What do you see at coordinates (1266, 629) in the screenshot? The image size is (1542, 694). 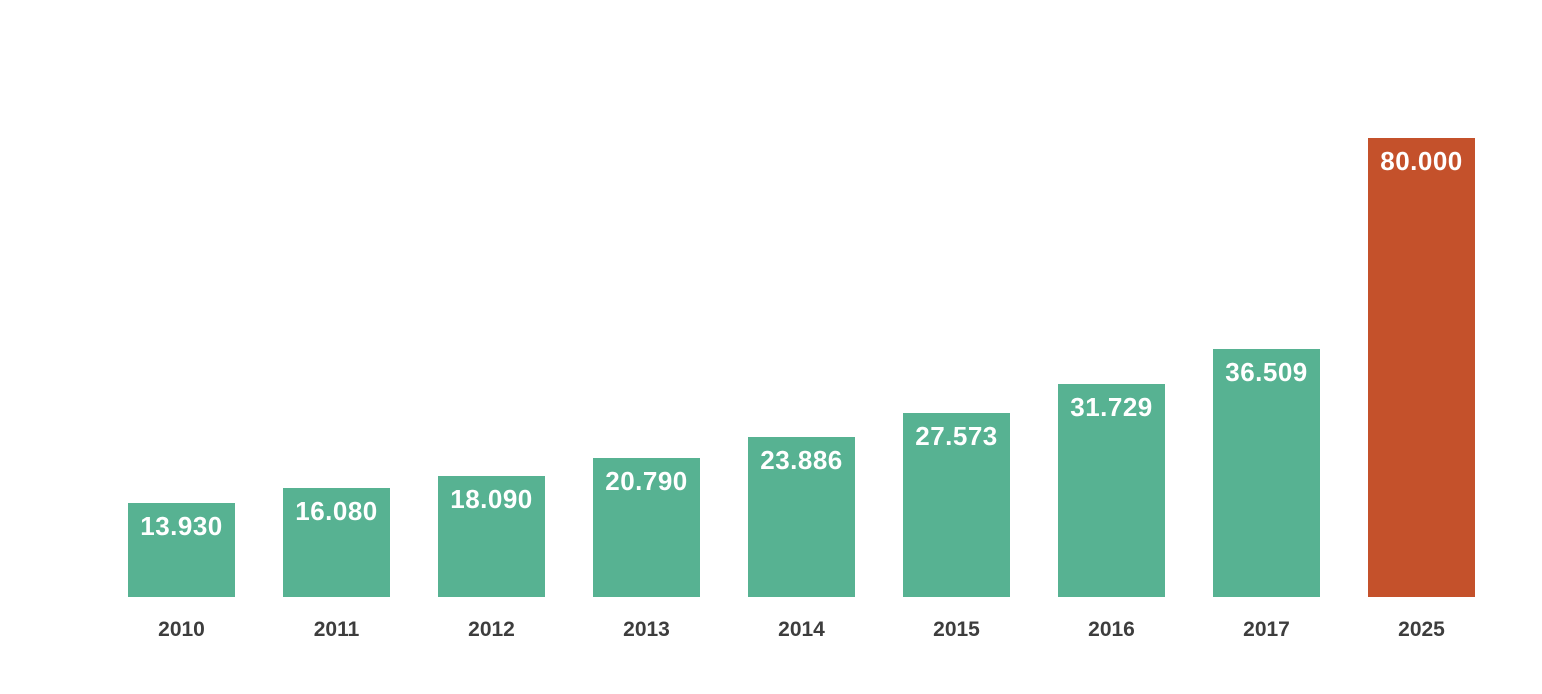 I see `x-axis-label: 2017` at bounding box center [1266, 629].